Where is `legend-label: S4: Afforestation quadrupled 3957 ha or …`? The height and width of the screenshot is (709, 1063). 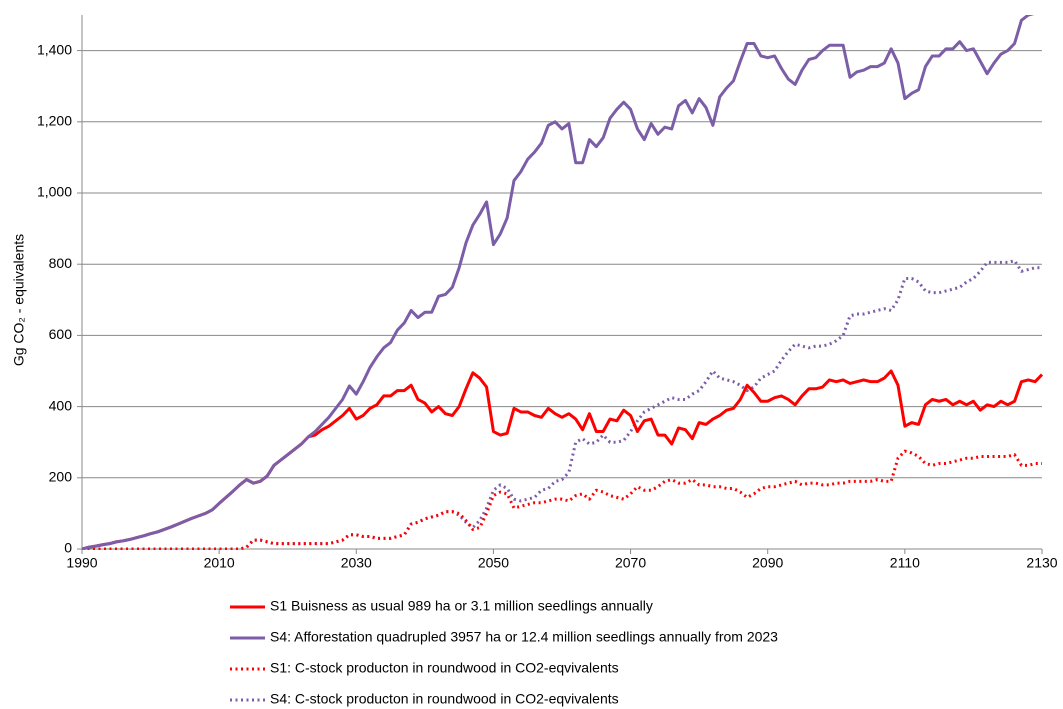
legend-label: S4: Afforestation quadrupled 3957 ha or … is located at coordinates (524, 637).